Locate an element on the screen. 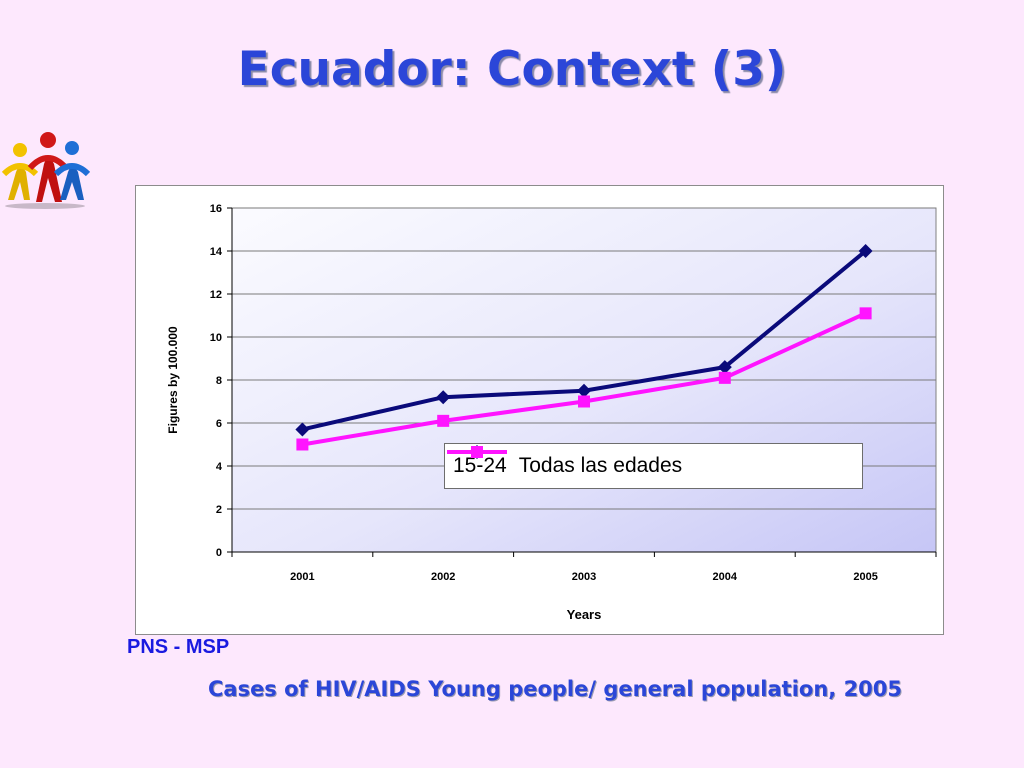 The height and width of the screenshot is (768, 1024). legend-item-todas: Todas las edades is located at coordinates (565, 462).